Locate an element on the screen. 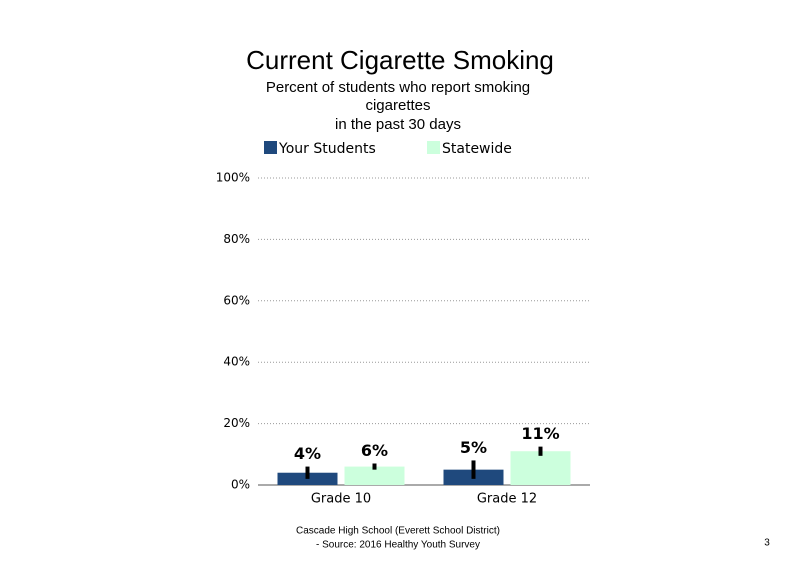 The image size is (800, 568). subtitle: in the past 30 days is located at coordinates (398, 124).